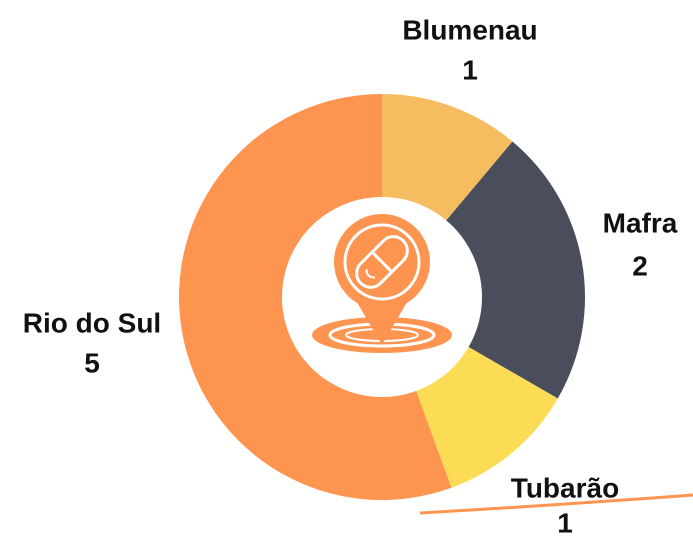 The width and height of the screenshot is (693, 541). Describe the element at coordinates (469, 29) in the screenshot. I see `slice-label: Blumenau` at that location.